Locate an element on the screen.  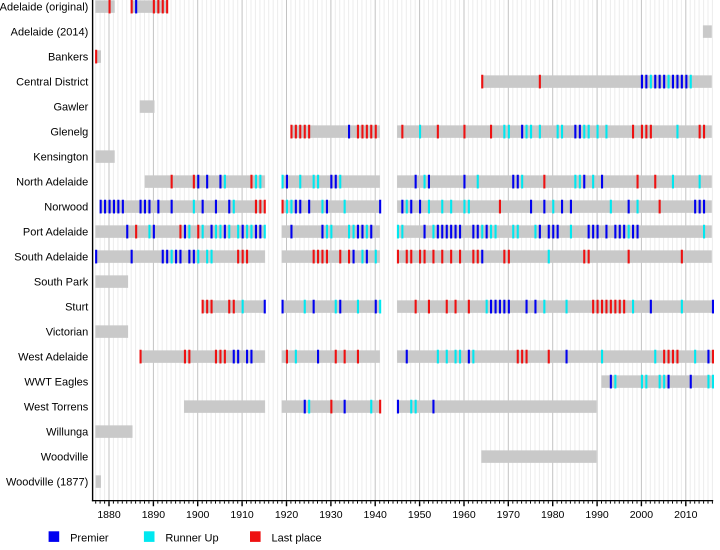
svg-text: Woodville is located at coordinates (65, 458).